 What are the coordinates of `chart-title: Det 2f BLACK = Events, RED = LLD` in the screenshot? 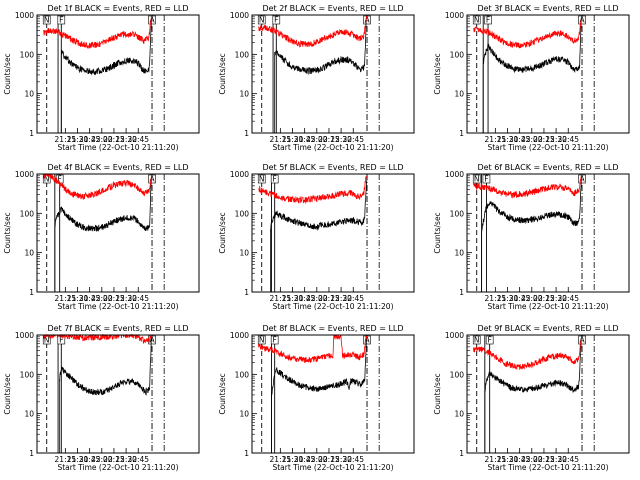 It's located at (332, 8).